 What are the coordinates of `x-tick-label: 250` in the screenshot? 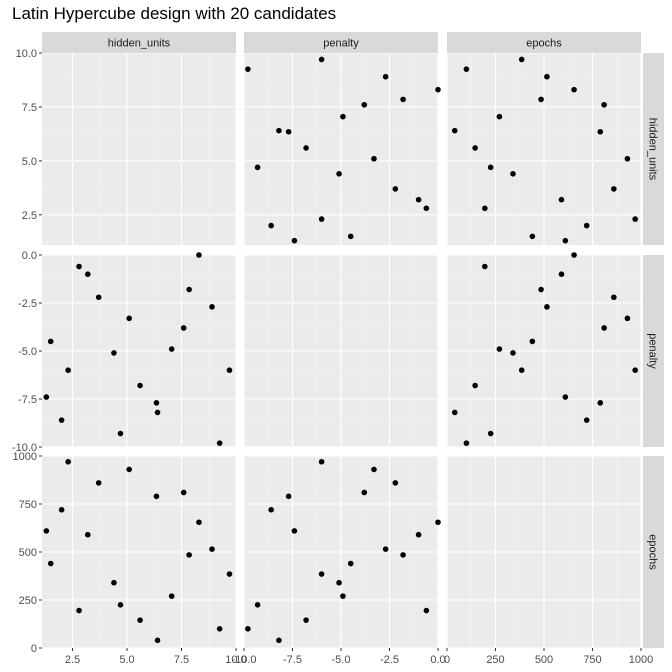 It's located at (495, 660).